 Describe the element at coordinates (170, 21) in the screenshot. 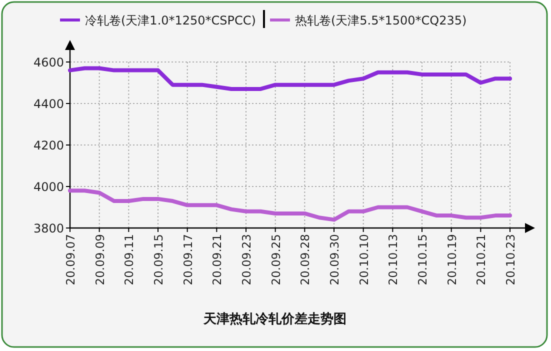

I see `legend-label: 冷轧卷(天津1.0*1250*CSPCC)` at that location.